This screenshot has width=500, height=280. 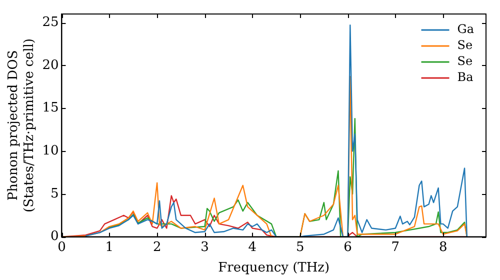 What do you see at coordinates (54, 194) in the screenshot?
I see `y-tick-label: 5` at bounding box center [54, 194].